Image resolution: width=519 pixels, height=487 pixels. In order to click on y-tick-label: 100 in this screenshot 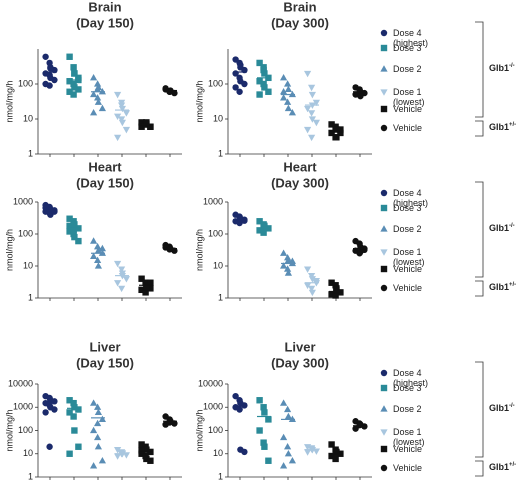, I will do `click(215, 430)`.